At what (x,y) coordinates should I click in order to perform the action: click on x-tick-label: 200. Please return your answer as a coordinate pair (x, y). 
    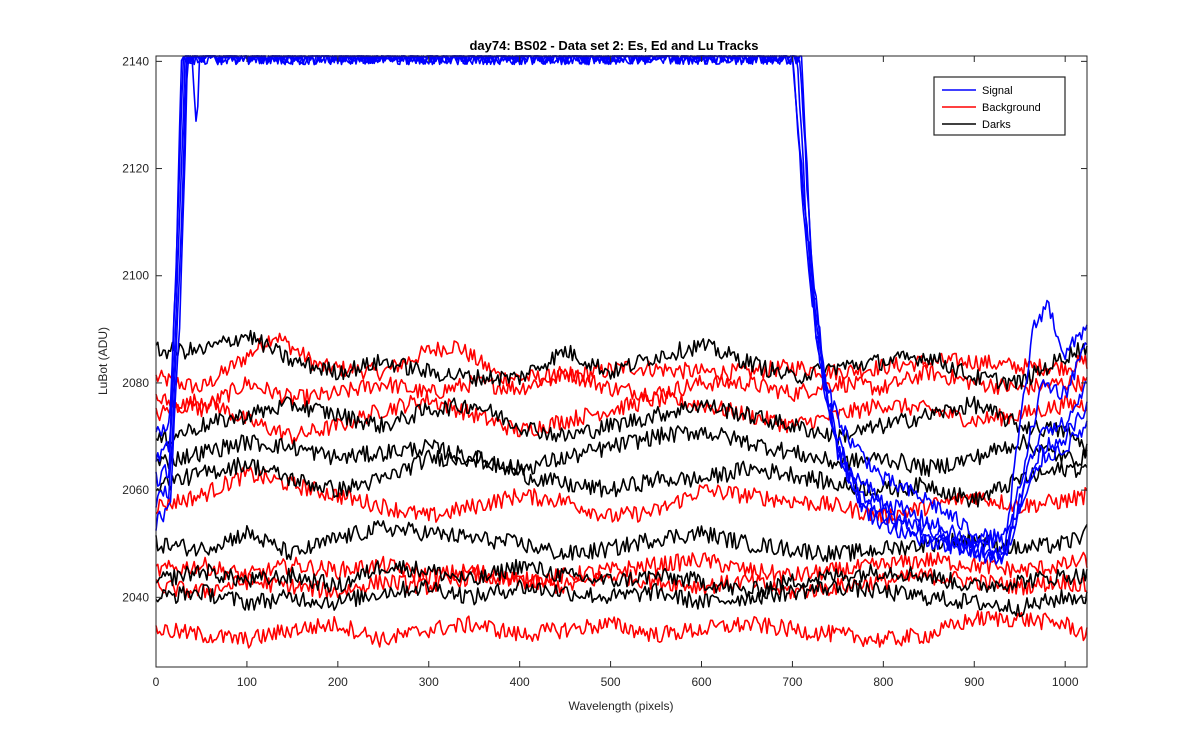
    Looking at the image, I should click on (338, 682).